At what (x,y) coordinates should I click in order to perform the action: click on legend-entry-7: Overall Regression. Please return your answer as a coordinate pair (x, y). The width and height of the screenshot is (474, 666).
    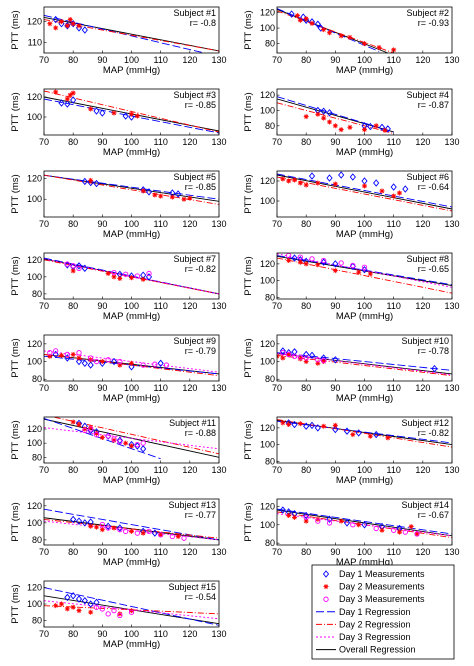
    Looking at the image, I should click on (366, 650).